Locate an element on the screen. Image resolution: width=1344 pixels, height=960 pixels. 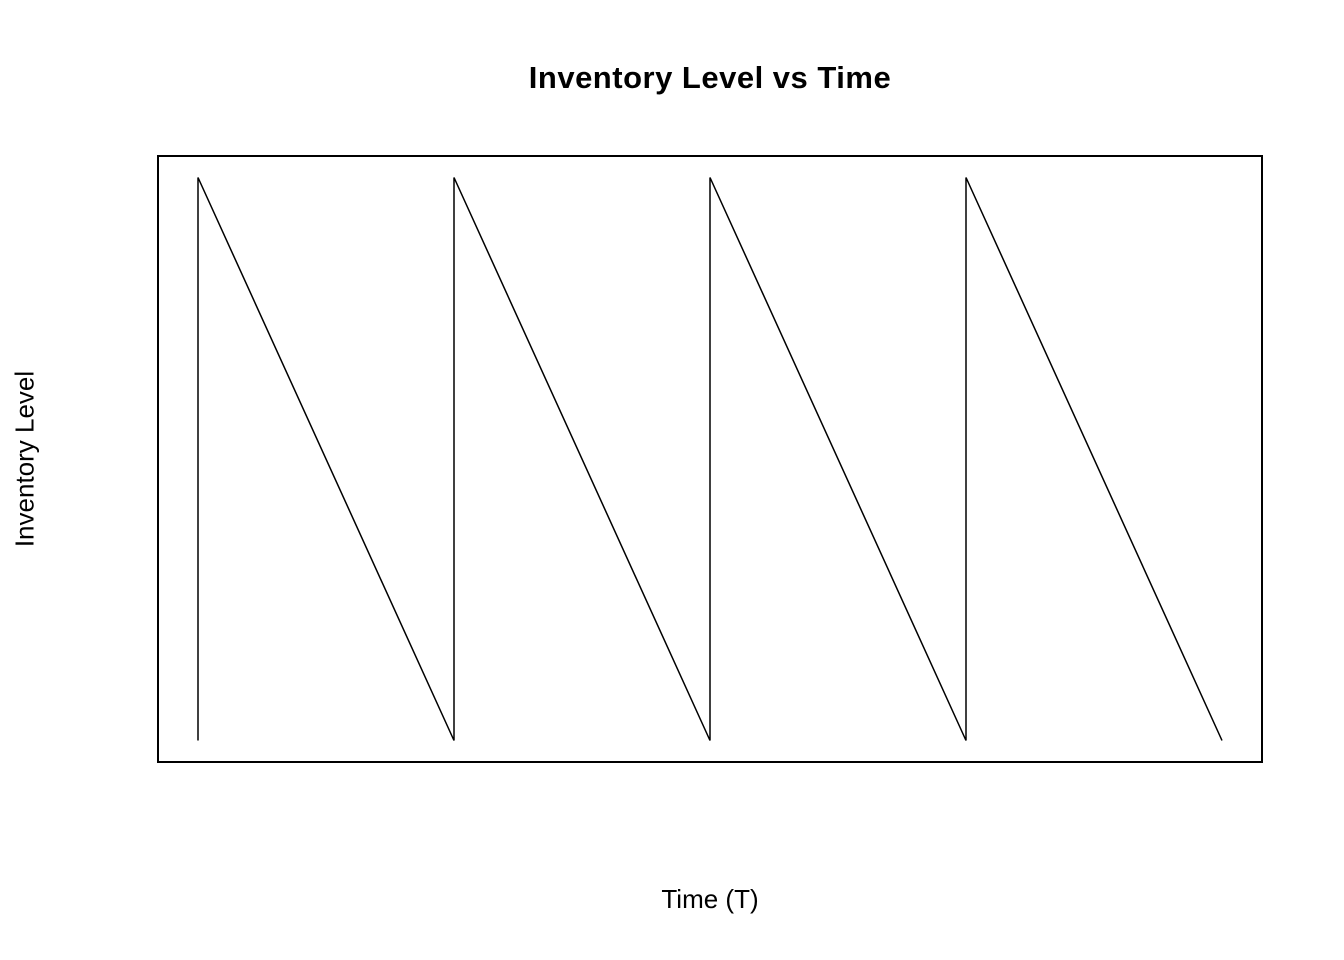
x-axis-label: Time (T) is located at coordinates (710, 899).